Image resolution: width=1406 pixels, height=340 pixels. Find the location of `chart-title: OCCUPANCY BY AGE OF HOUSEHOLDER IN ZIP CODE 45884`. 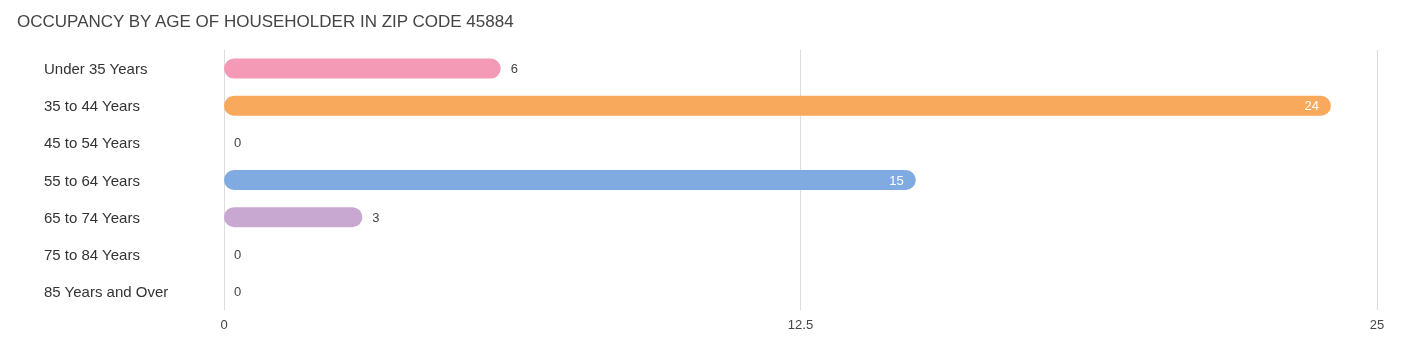

chart-title: OCCUPANCY BY AGE OF HOUSEHOLDER IN ZIP CODE 45884 is located at coordinates (265, 21).